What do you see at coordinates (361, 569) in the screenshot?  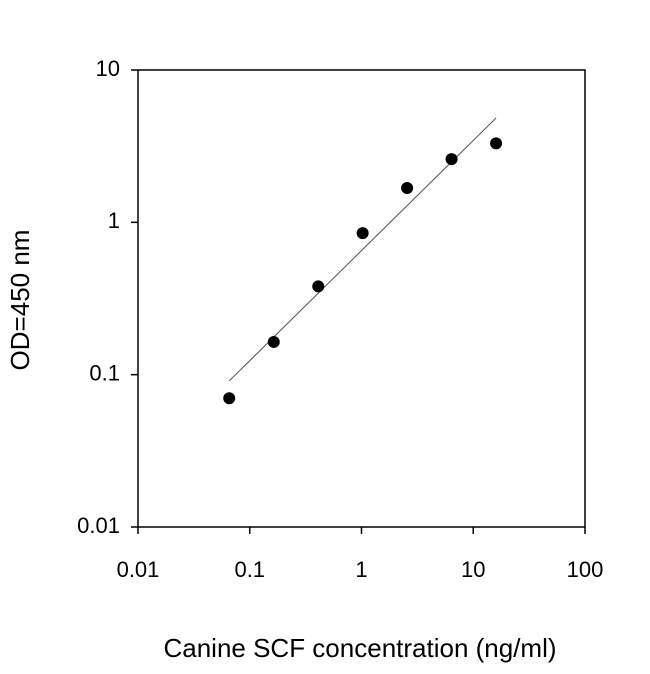 I see `x-tick-label: 1` at bounding box center [361, 569].